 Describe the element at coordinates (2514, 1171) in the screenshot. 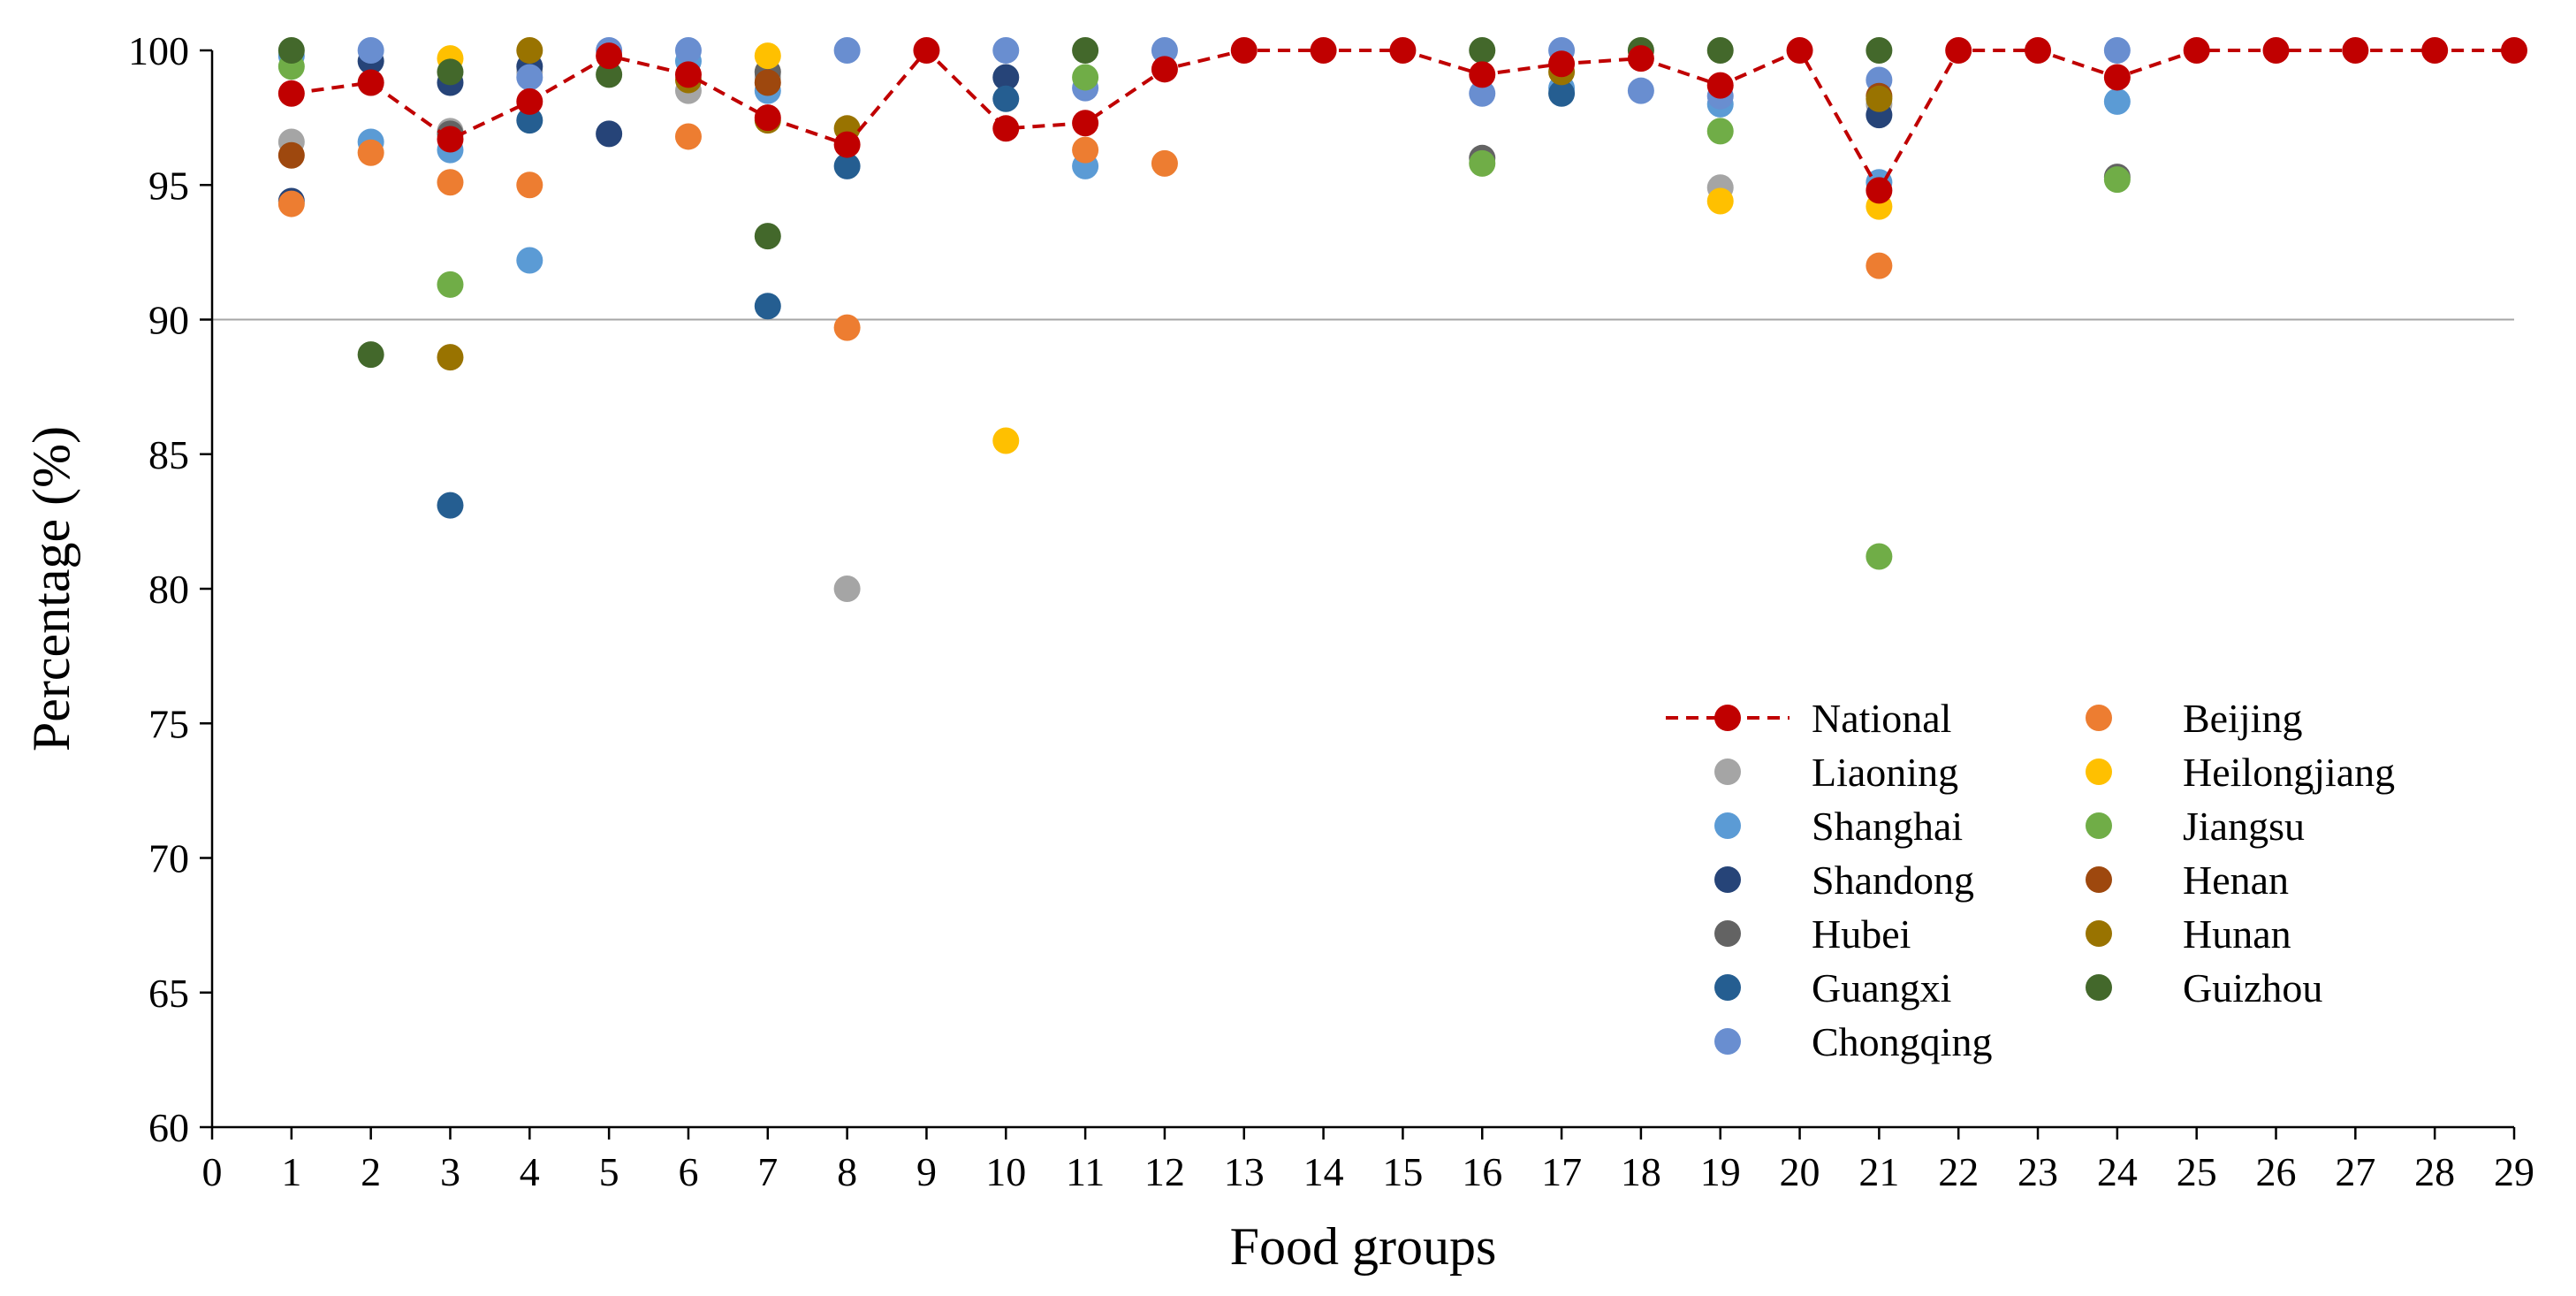

I see `x-tick-label: 29` at that location.